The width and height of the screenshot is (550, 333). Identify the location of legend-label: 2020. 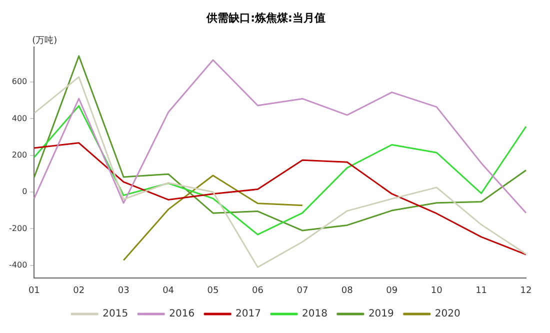
(447, 314).